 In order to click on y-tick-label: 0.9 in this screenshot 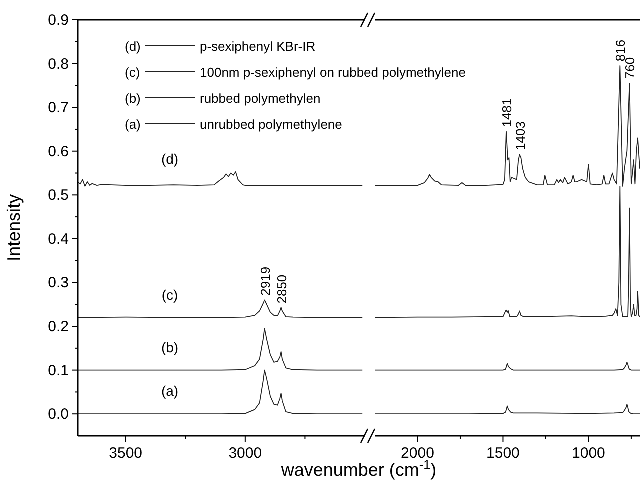, I will do `click(58, 20)`.